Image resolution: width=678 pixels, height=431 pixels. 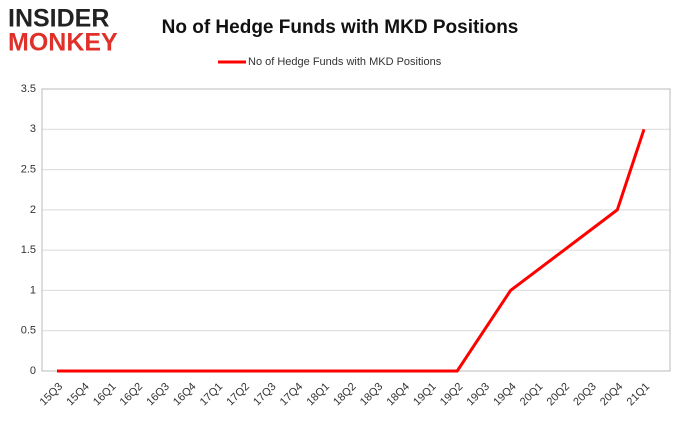 What do you see at coordinates (28, 169) in the screenshot?
I see `y-tick-label: 2.5` at bounding box center [28, 169].